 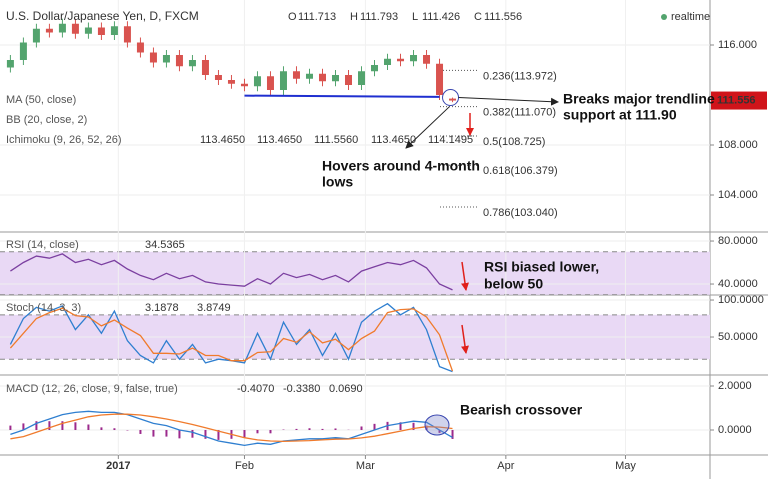 I want to click on rsi-line, so click(x=231, y=272).